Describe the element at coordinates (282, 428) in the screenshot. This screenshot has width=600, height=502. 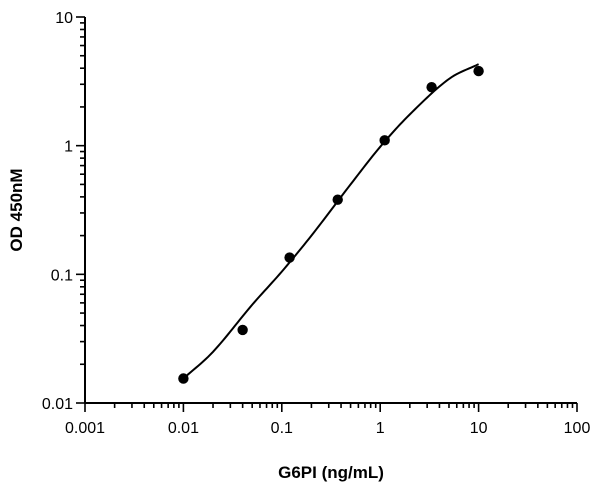
I see `x-tick-label: 0.1` at that location.